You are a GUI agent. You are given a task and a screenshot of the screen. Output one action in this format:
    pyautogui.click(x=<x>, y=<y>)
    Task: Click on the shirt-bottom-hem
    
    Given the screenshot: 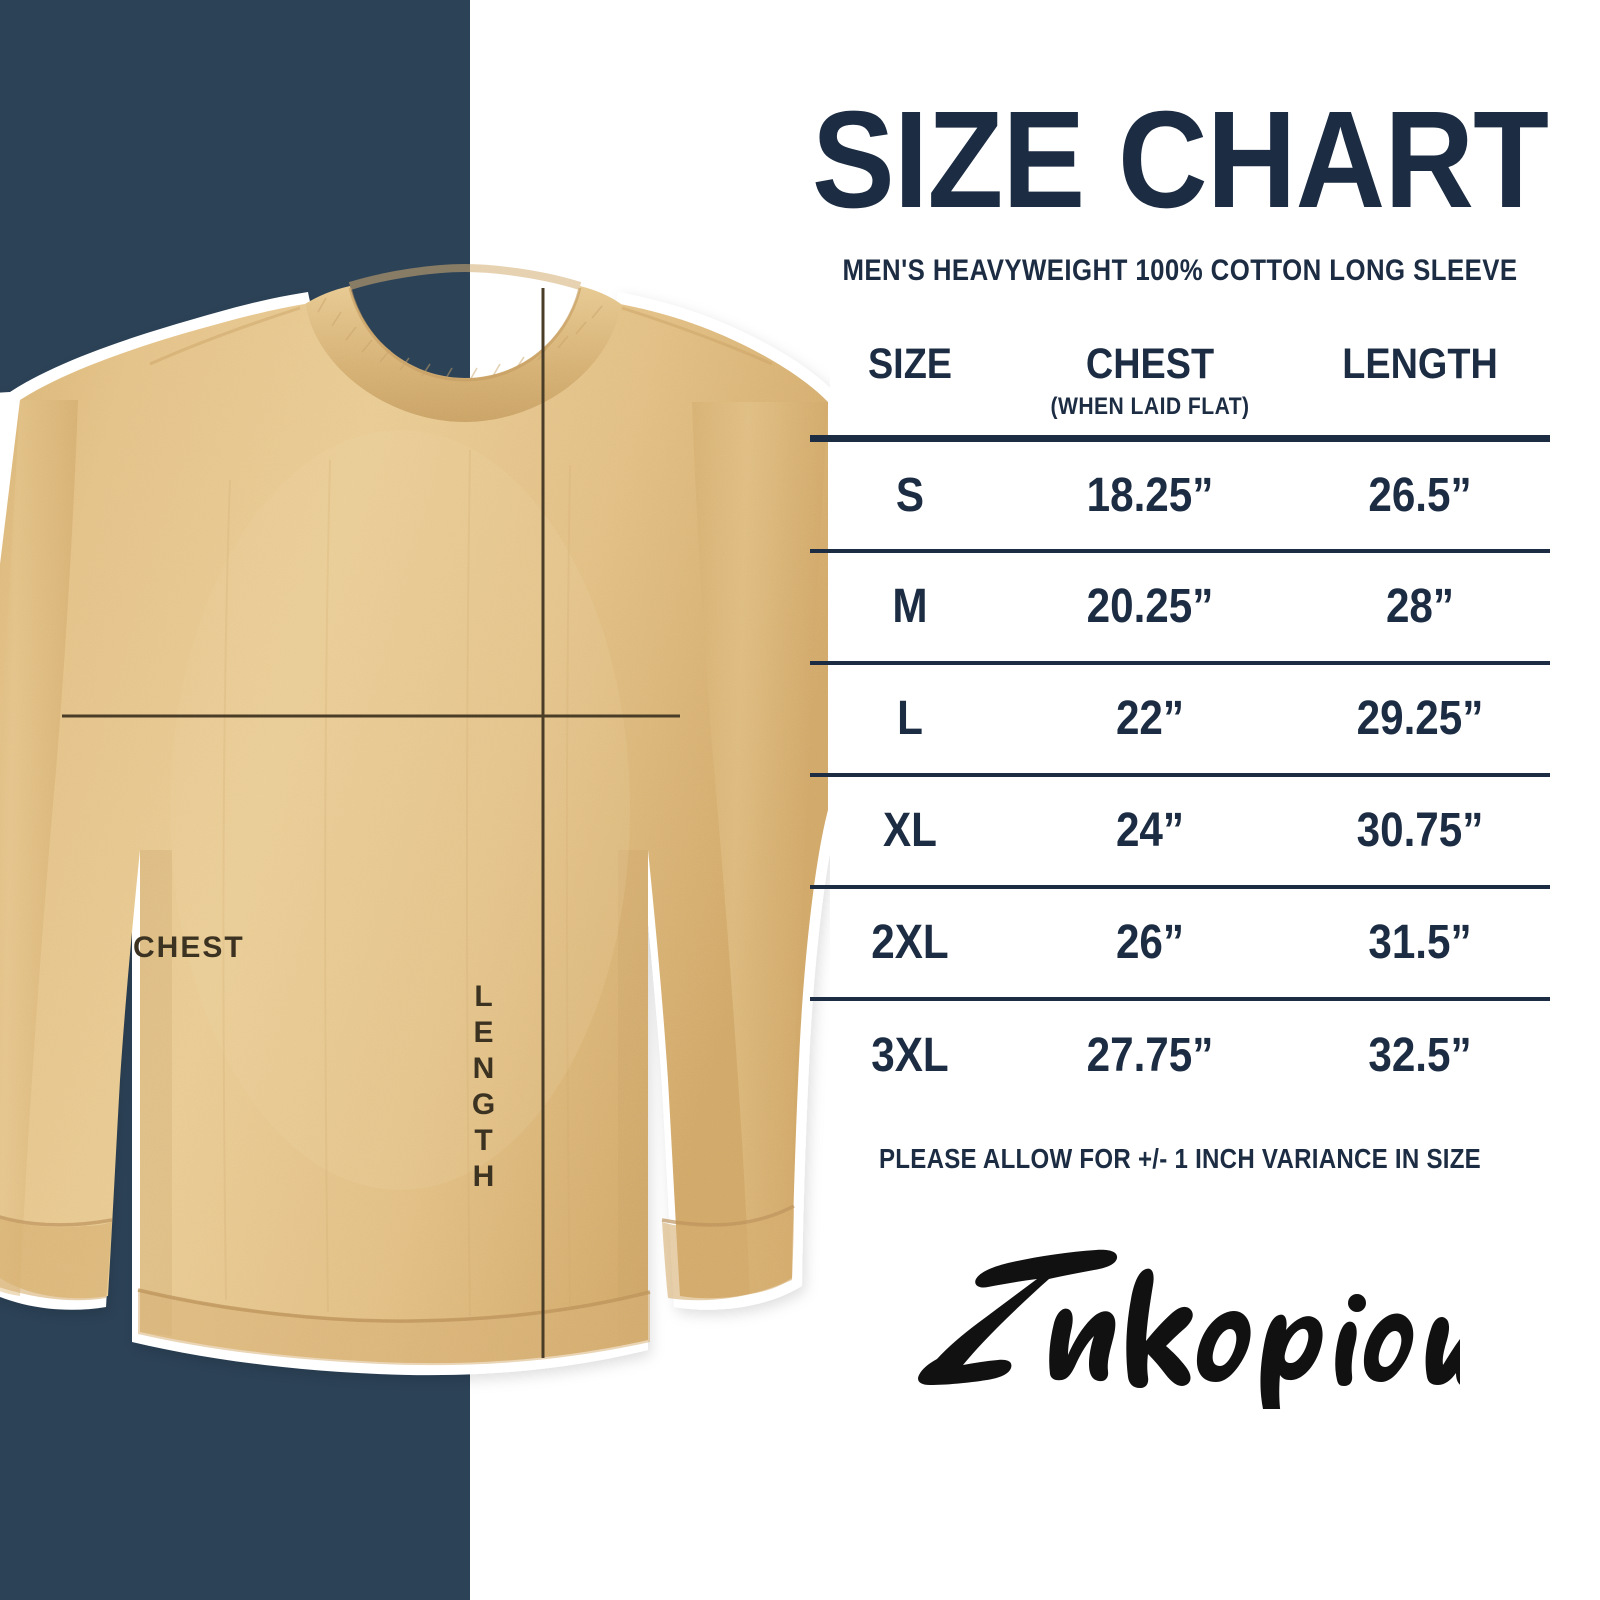 What is the action you would take?
    pyautogui.click(x=394, y=1328)
    